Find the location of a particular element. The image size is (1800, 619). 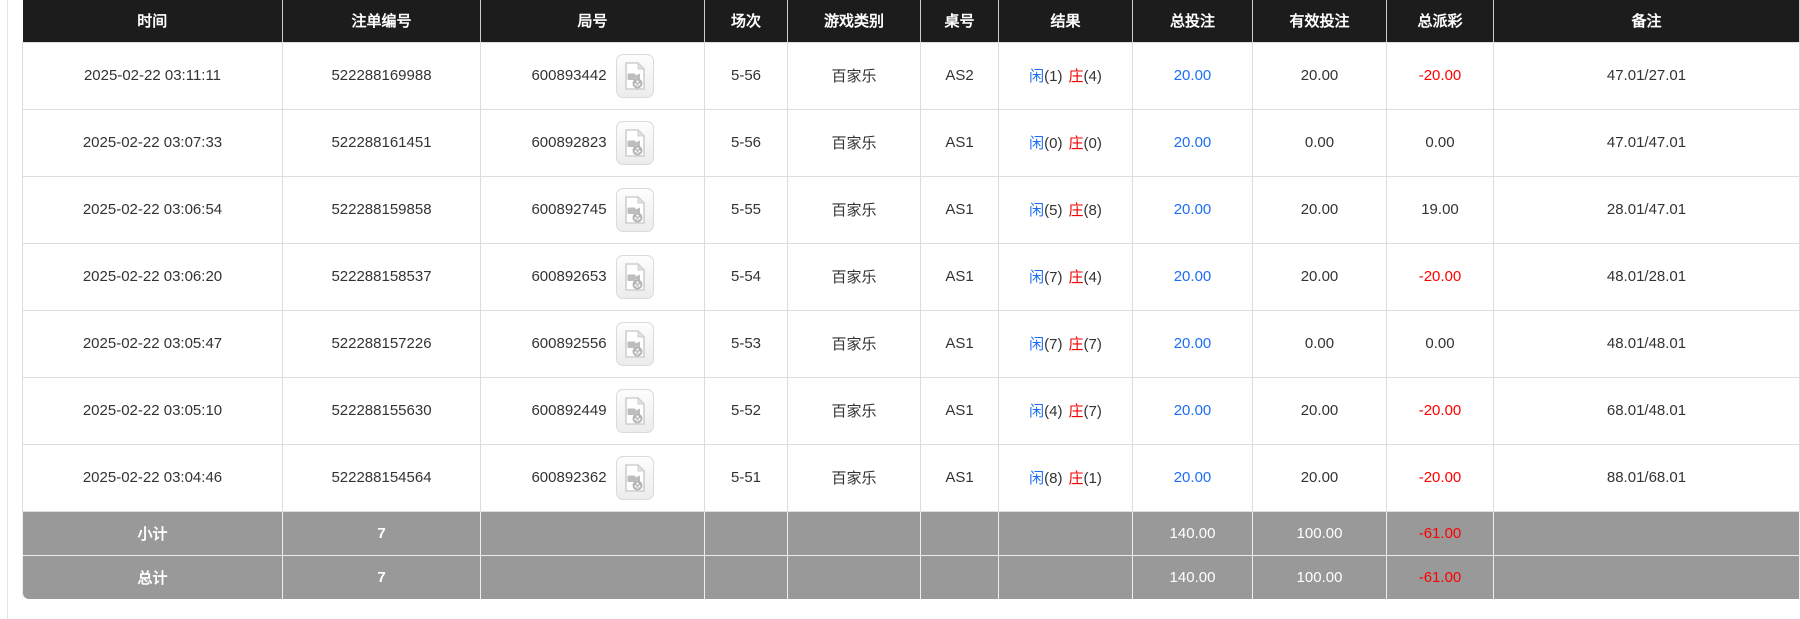

round-id-text: 600892823 is located at coordinates (569, 142).